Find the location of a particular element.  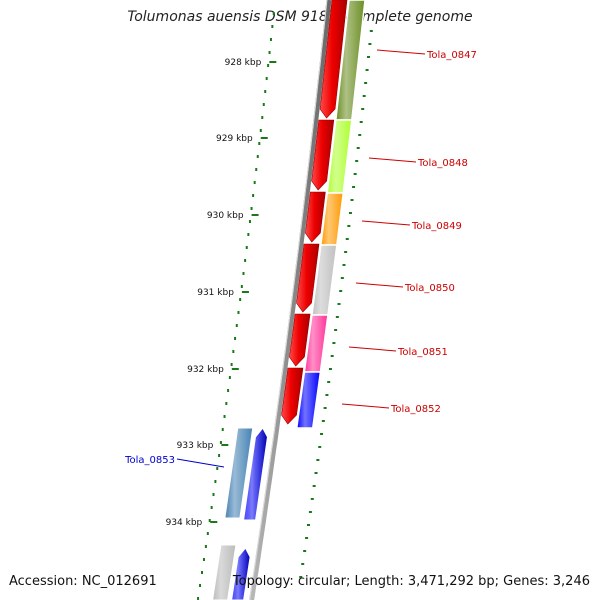

tick-label-0: 928 kbp is located at coordinates (243, 63).